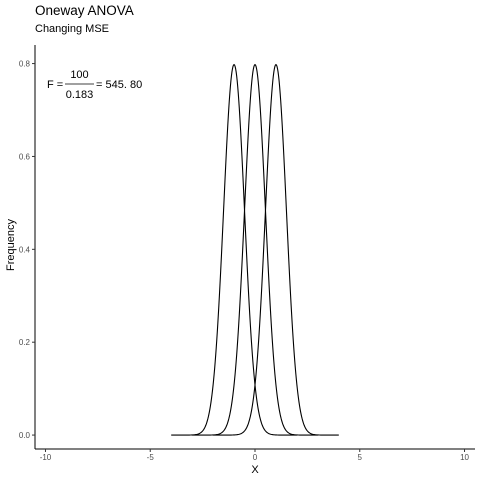  I want to click on f-numerator: 100, so click(79, 75).